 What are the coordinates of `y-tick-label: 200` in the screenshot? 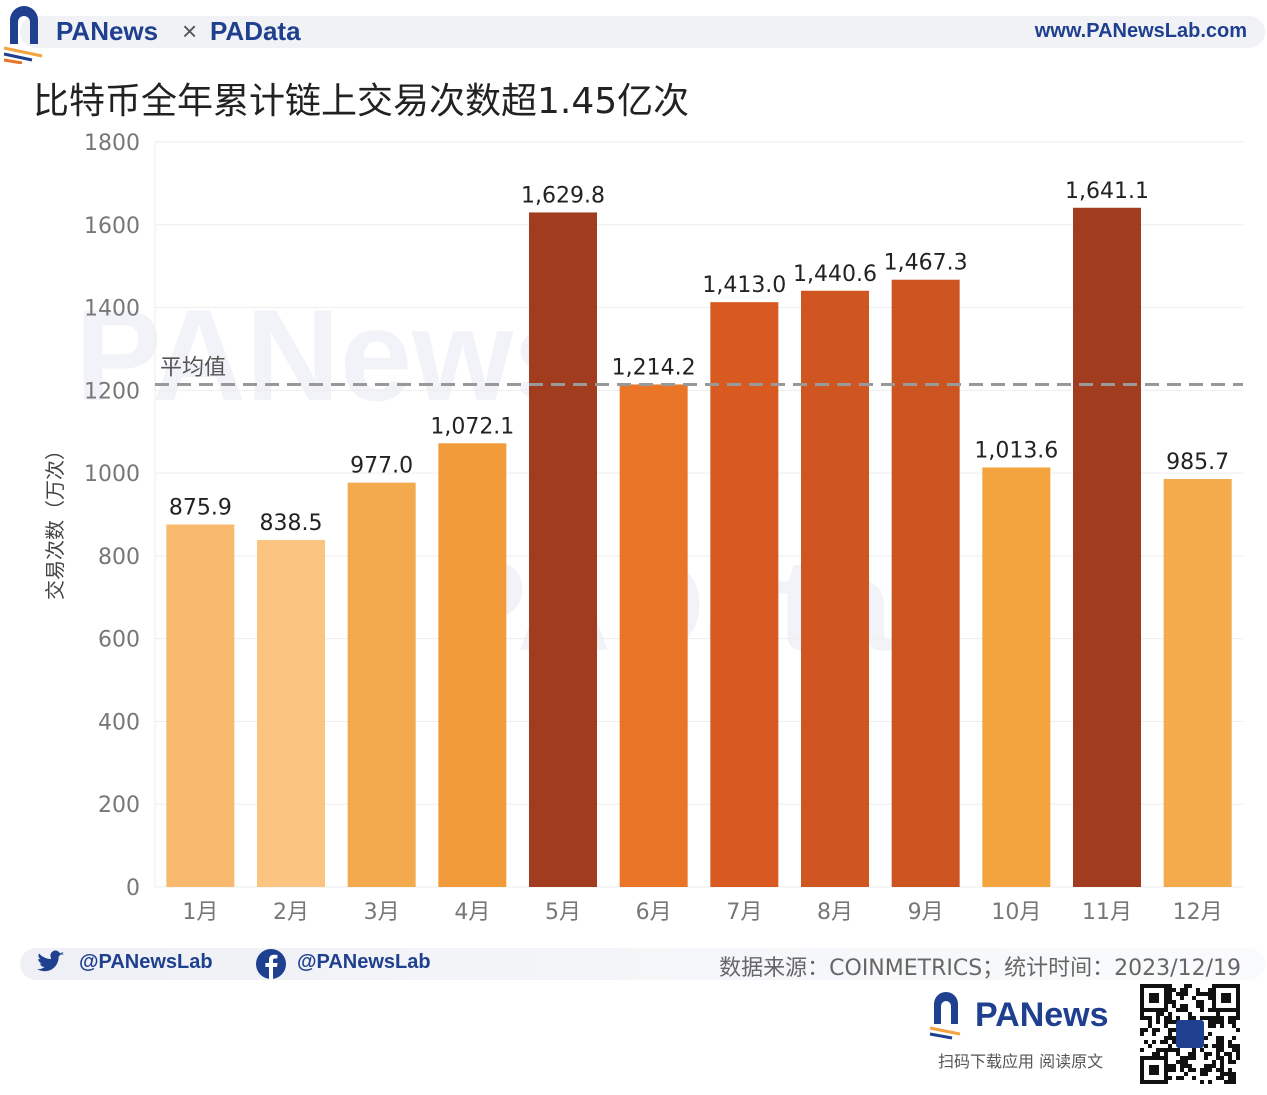 It's located at (119, 805).